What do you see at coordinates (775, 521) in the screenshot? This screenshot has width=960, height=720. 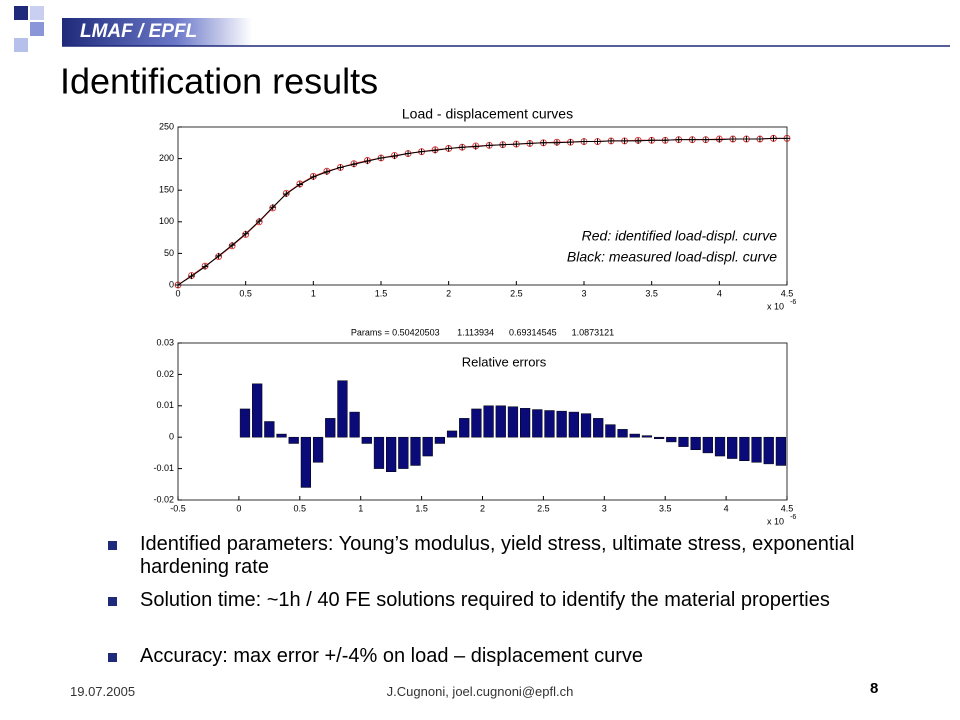 I see `x-multiplier: x 10` at bounding box center [775, 521].